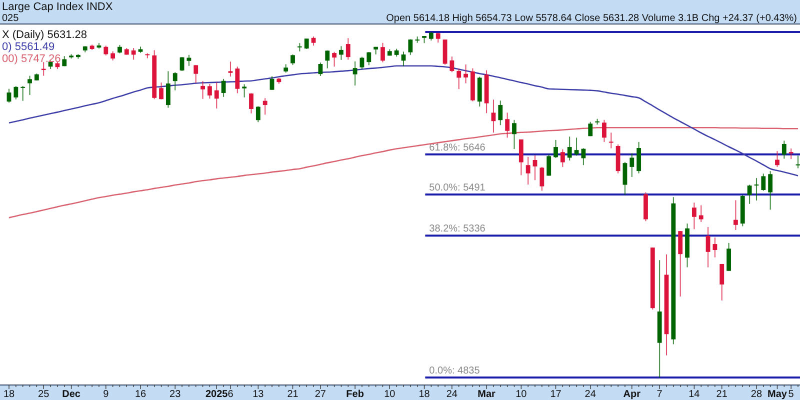 This screenshot has width=800, height=400. I want to click on x-tick-label: Feb, so click(355, 394).